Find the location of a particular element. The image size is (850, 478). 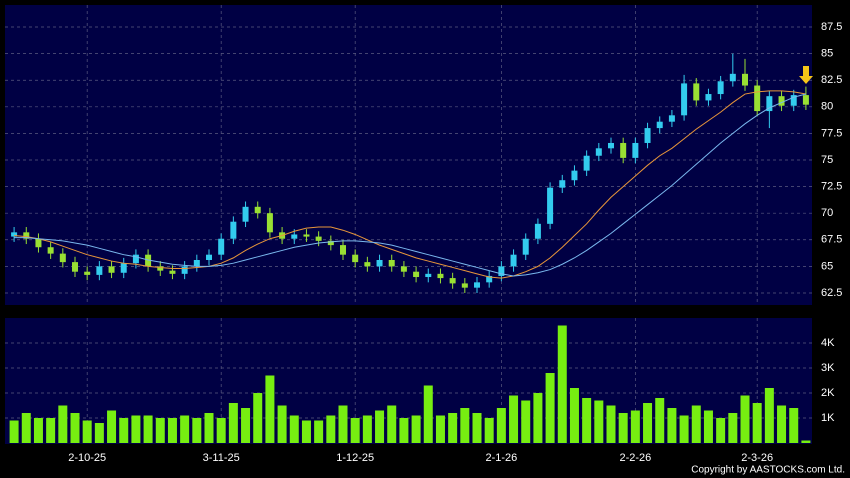

y-tick-label: 1K is located at coordinates (828, 418).